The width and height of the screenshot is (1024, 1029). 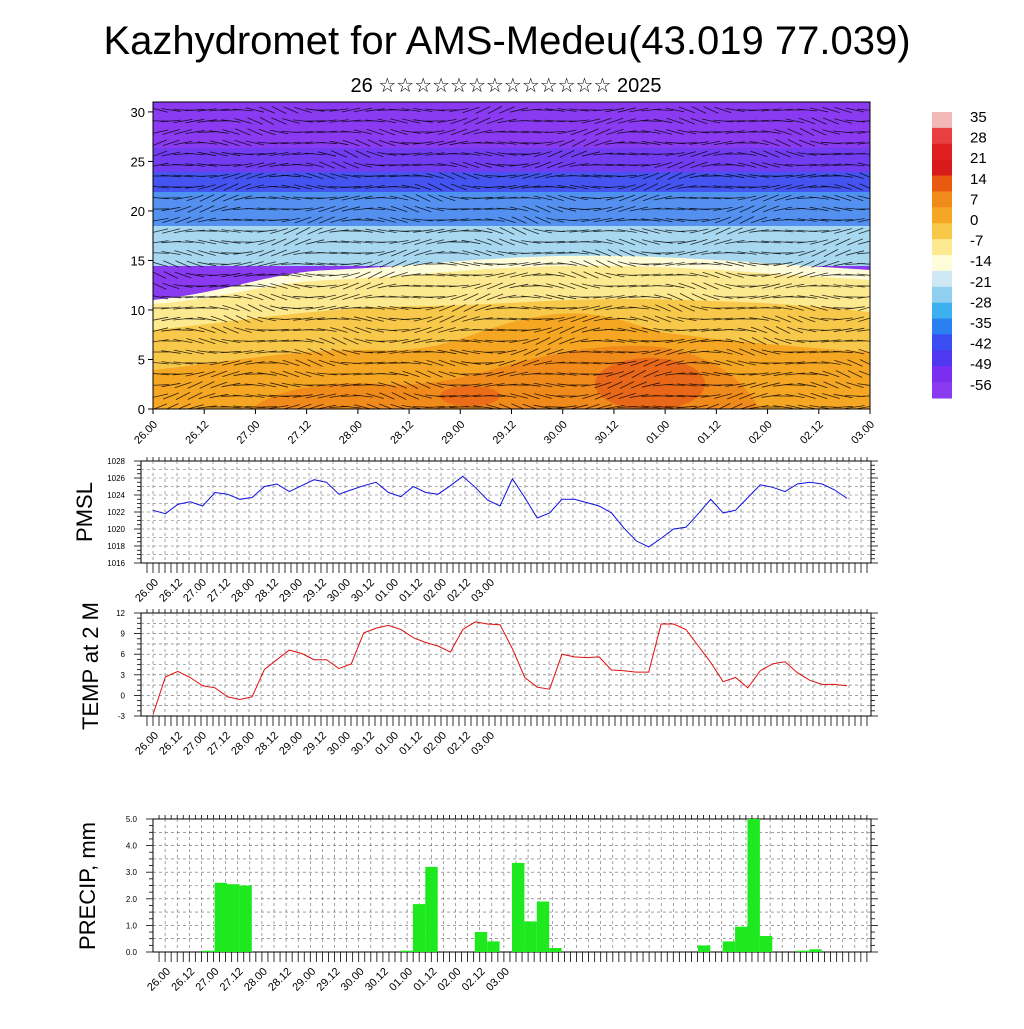 I want to click on colorbar-label: 14, so click(x=978, y=179).